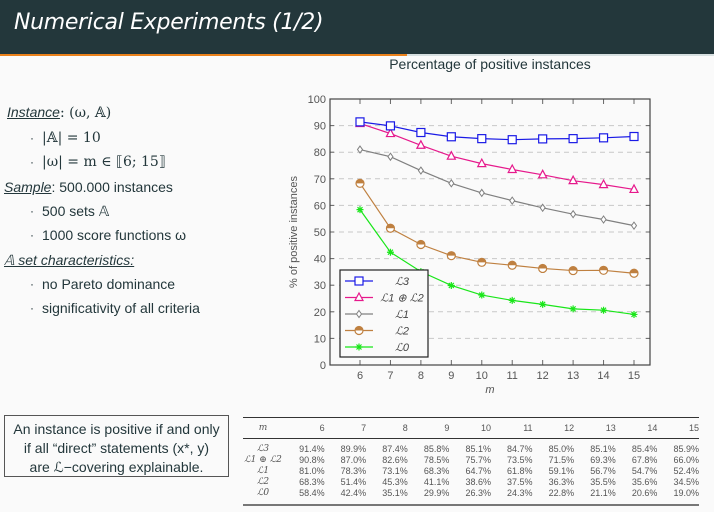 This screenshot has height=512, width=714. I want to click on table-cell: 81.0%, so click(312, 471).